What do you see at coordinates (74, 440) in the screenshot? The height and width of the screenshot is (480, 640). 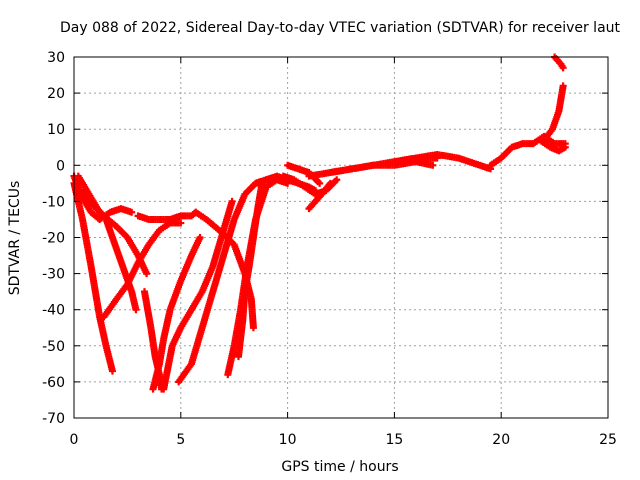 I see `x-tick-label: 0` at bounding box center [74, 440].